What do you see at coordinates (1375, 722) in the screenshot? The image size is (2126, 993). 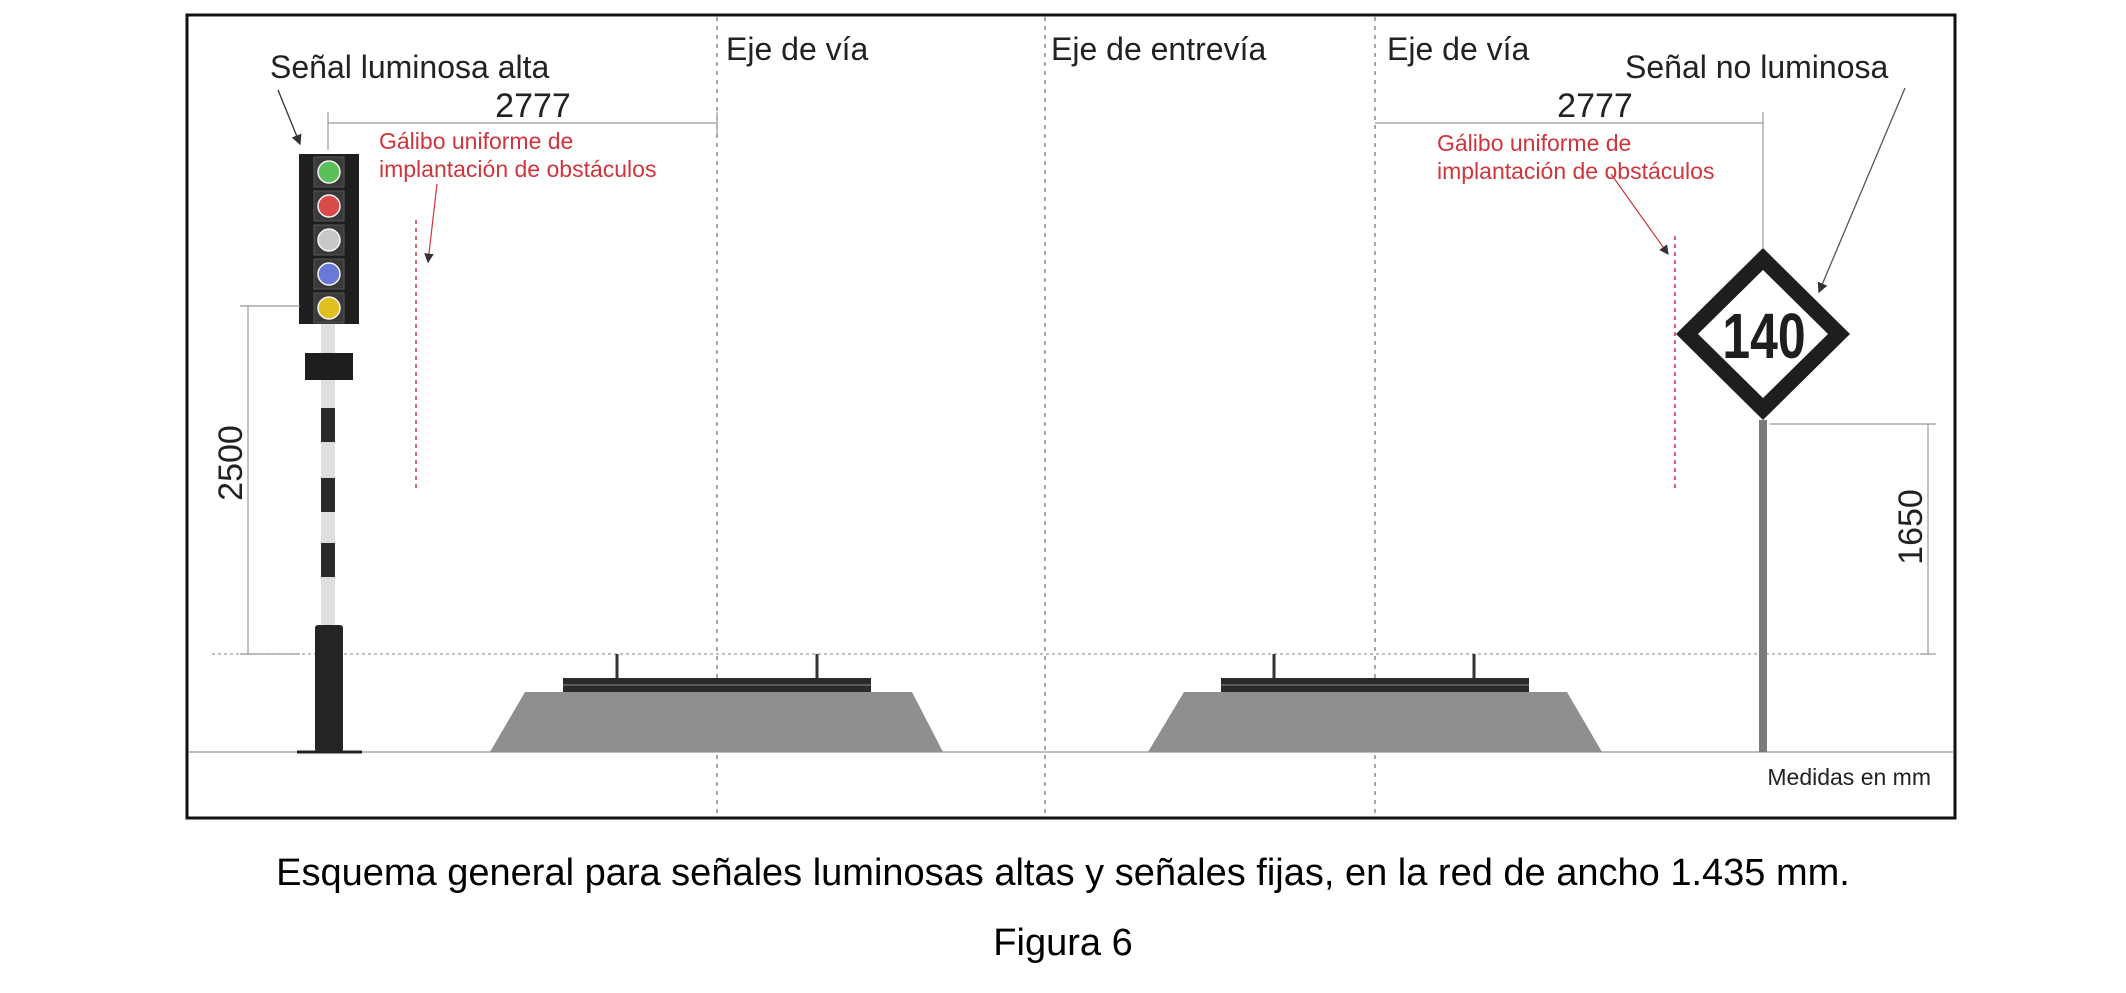 I see `ballast-right` at bounding box center [1375, 722].